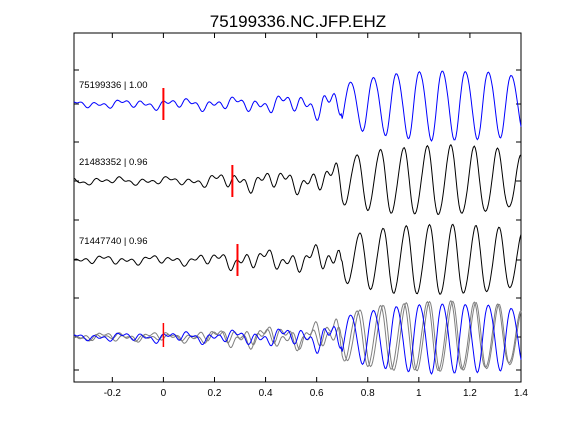 This screenshot has width=576, height=432. Describe the element at coordinates (113, 241) in the screenshot. I see `trace-label-3: 71447740 | 0.96` at that location.